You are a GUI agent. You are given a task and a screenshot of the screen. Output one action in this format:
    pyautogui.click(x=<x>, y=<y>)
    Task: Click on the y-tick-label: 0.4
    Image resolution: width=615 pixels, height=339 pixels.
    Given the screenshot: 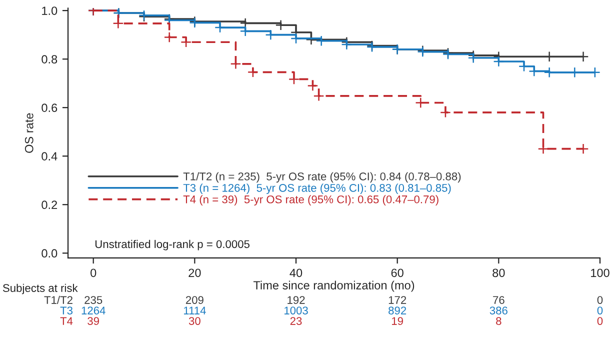 What is the action you would take?
    pyautogui.click(x=50, y=156)
    